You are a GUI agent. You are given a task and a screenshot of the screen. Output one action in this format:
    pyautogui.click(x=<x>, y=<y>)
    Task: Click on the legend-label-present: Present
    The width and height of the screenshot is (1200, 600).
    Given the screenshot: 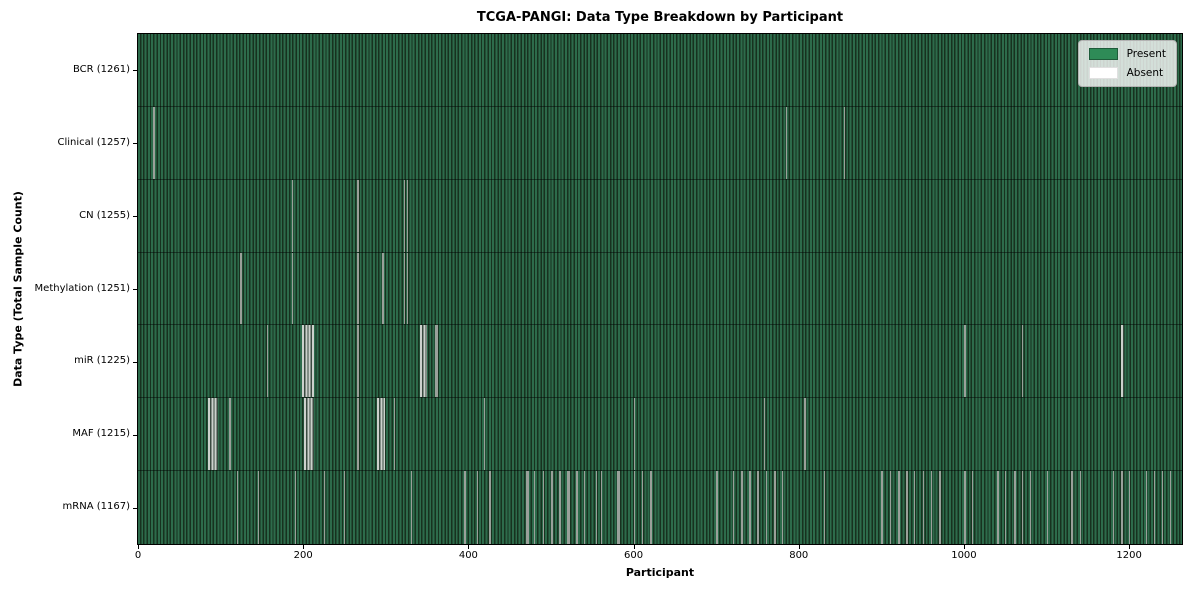 What is the action you would take?
    pyautogui.click(x=1146, y=54)
    